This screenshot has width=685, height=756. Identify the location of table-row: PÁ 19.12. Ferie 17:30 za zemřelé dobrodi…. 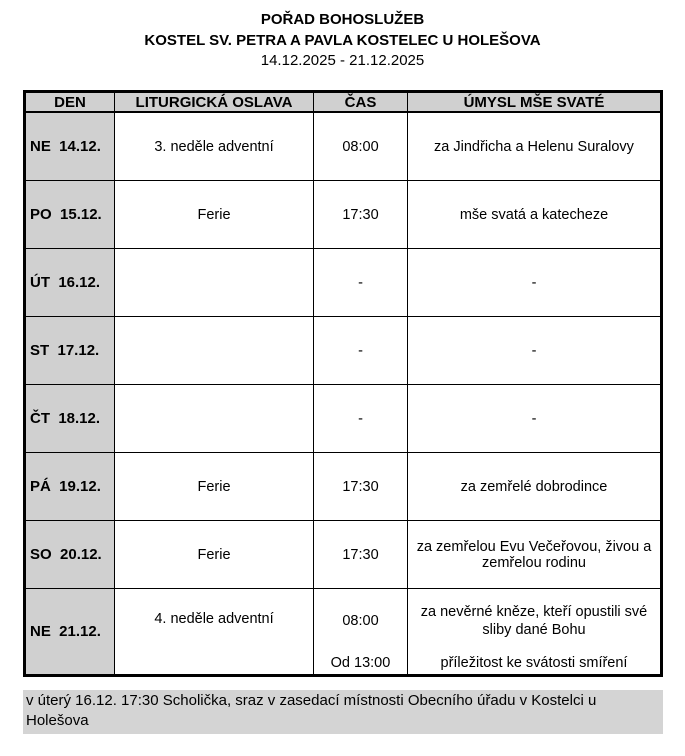
(343, 486).